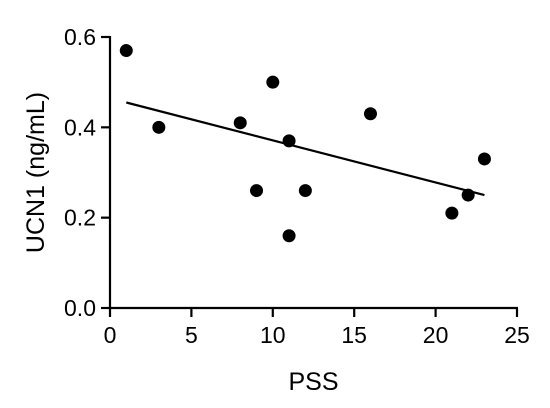 The height and width of the screenshot is (408, 550). Describe the element at coordinates (517, 335) in the screenshot. I see `x-tick-label: 25` at that location.